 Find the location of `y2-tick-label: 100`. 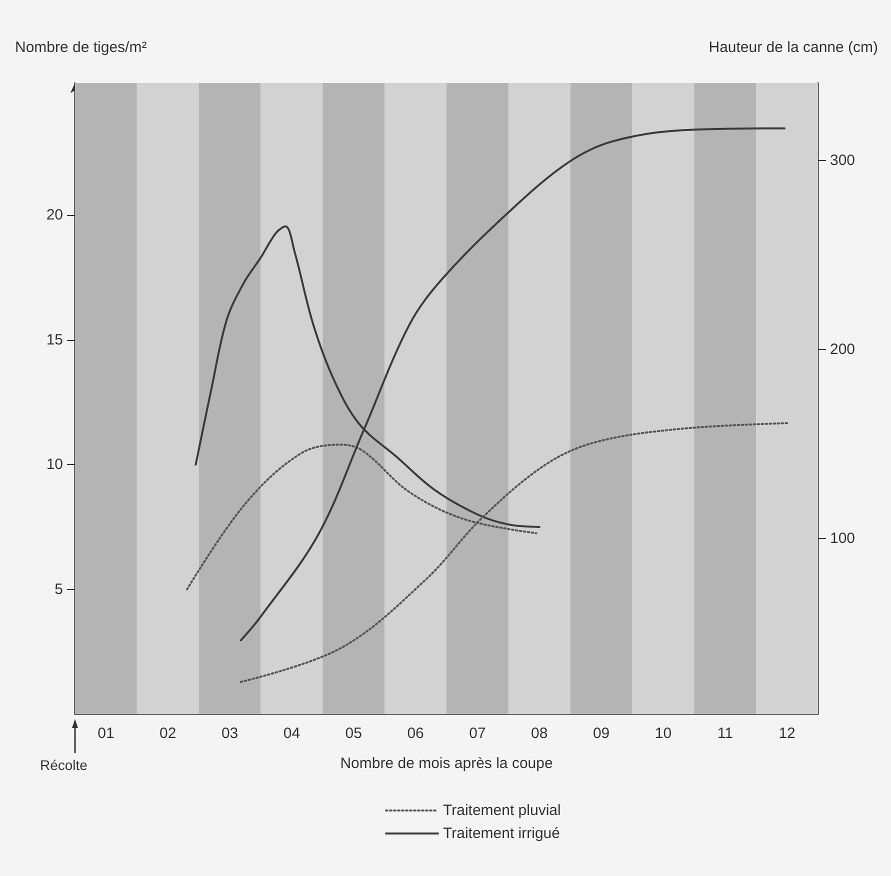

y2-tick-label: 100 is located at coordinates (843, 538).